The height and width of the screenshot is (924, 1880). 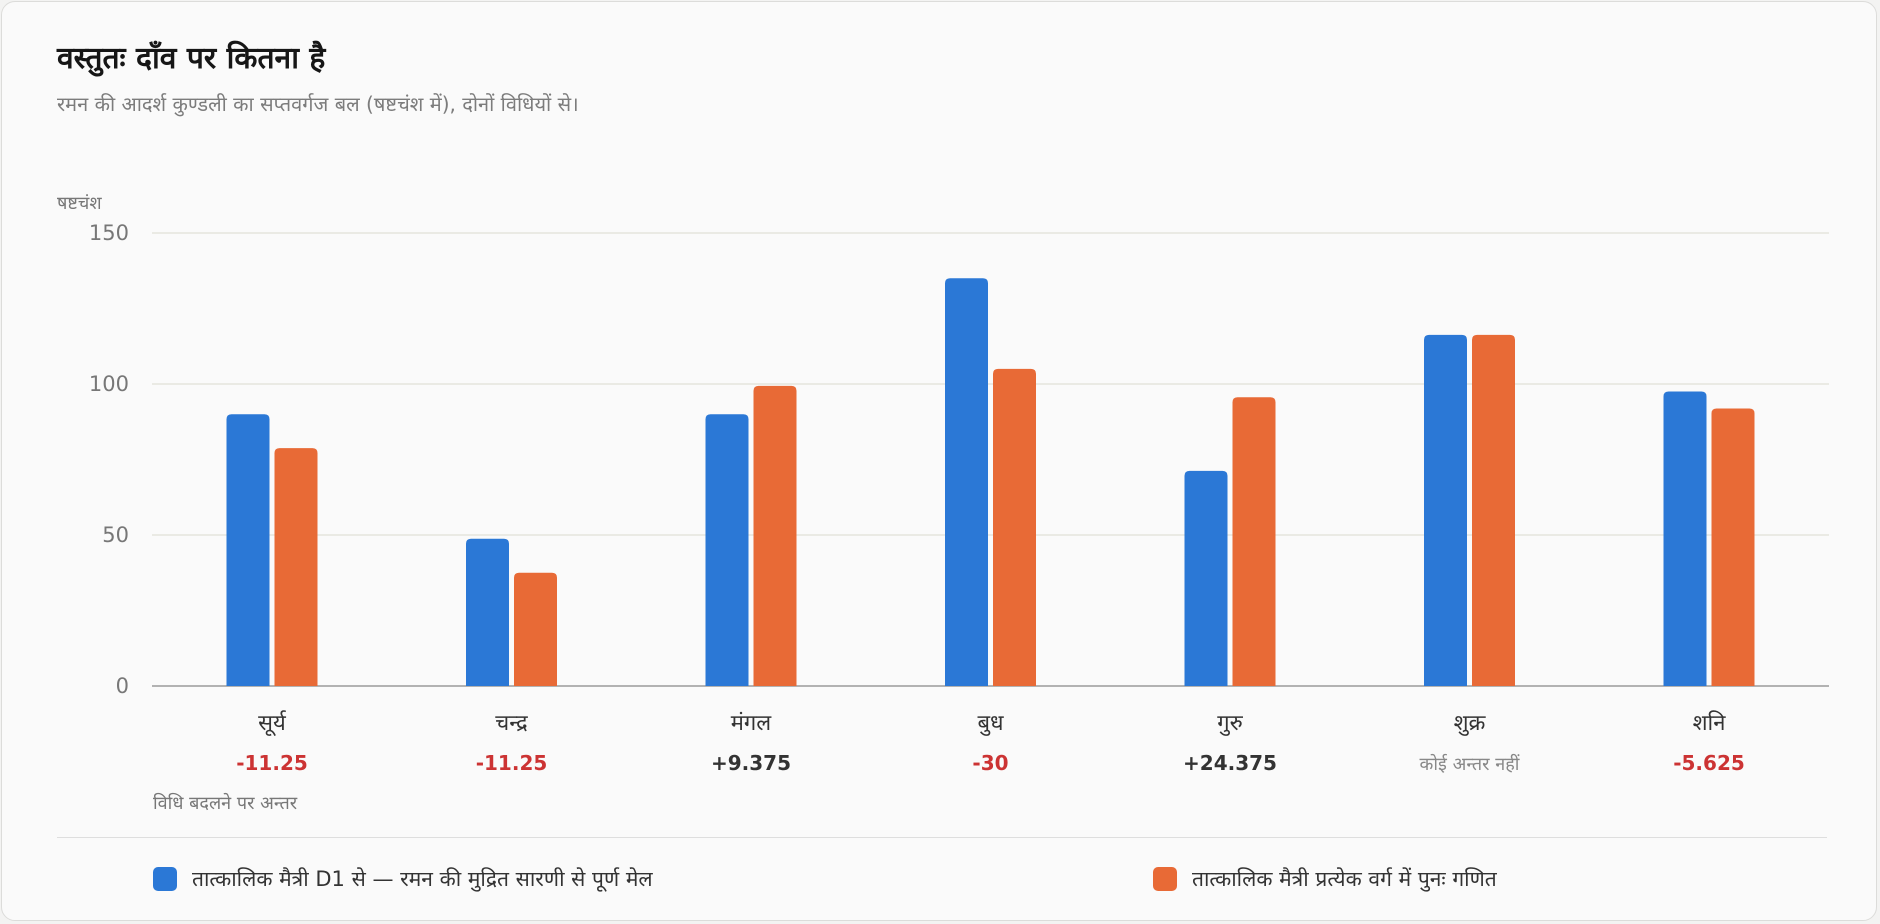 What do you see at coordinates (79, 203) in the screenshot?
I see `y-axis-title: षष्टचंश` at bounding box center [79, 203].